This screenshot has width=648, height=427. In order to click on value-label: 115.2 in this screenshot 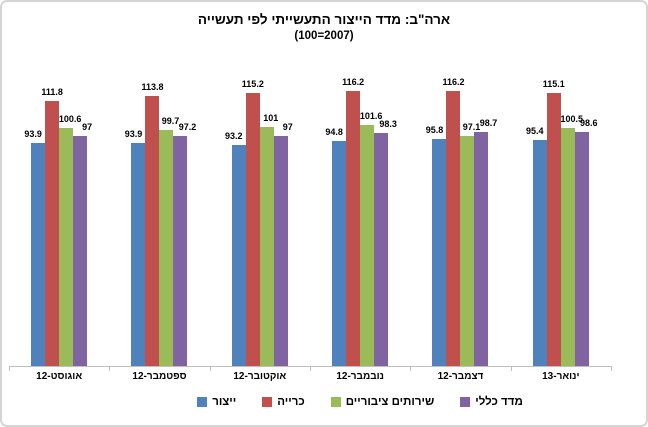, I will do `click(252, 84)`.